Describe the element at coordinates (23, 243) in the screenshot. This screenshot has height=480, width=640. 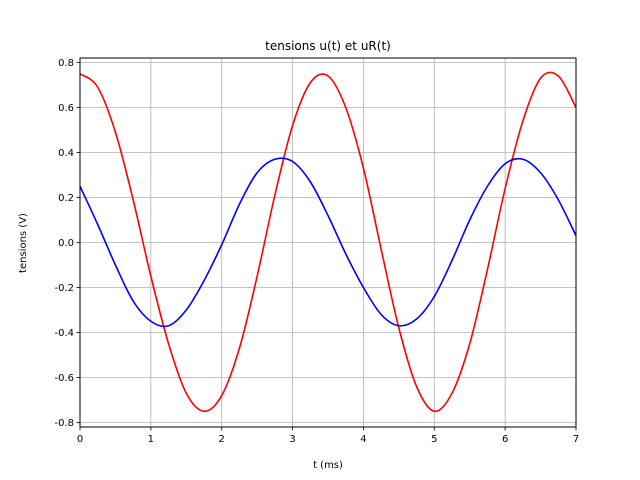
I see `y-axis-label: tensions (V)` at that location.